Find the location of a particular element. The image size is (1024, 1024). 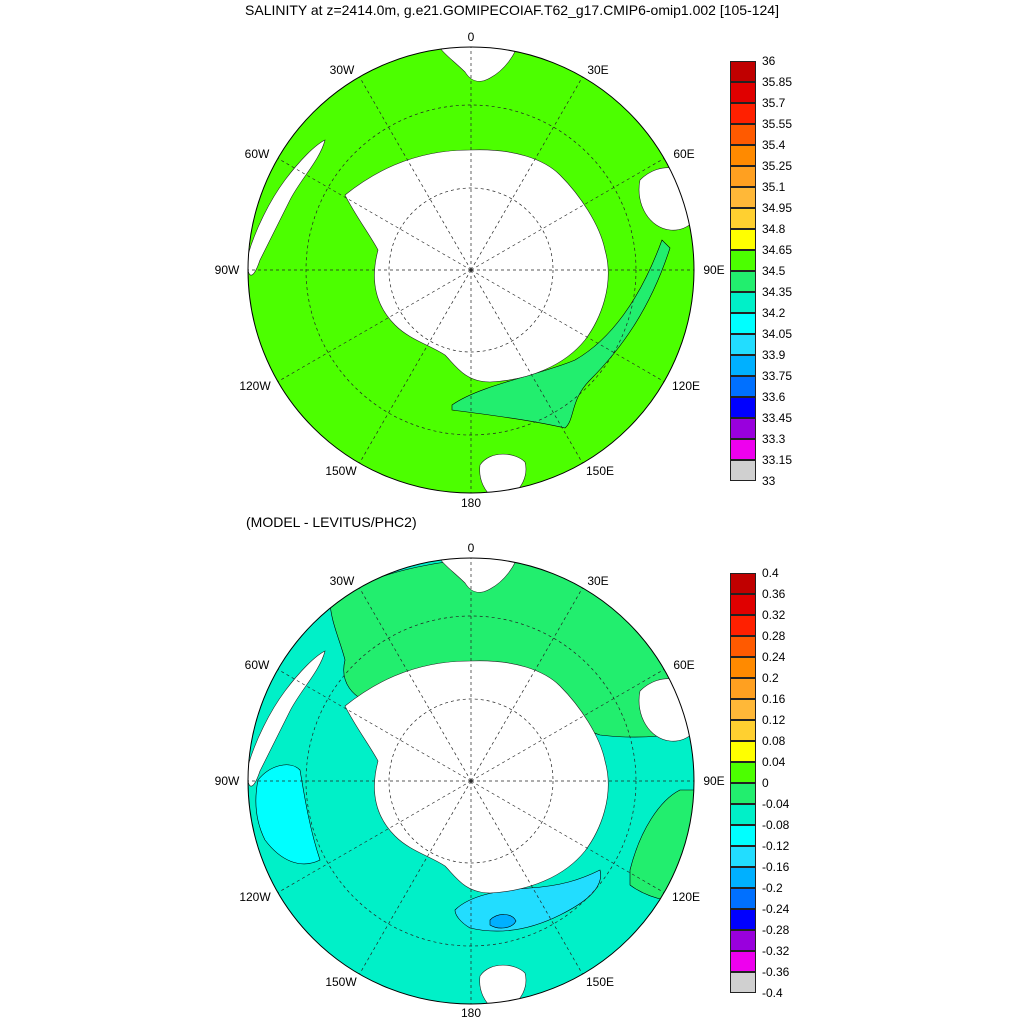

colorbar-tick-label: 0.2 is located at coordinates (770, 678).